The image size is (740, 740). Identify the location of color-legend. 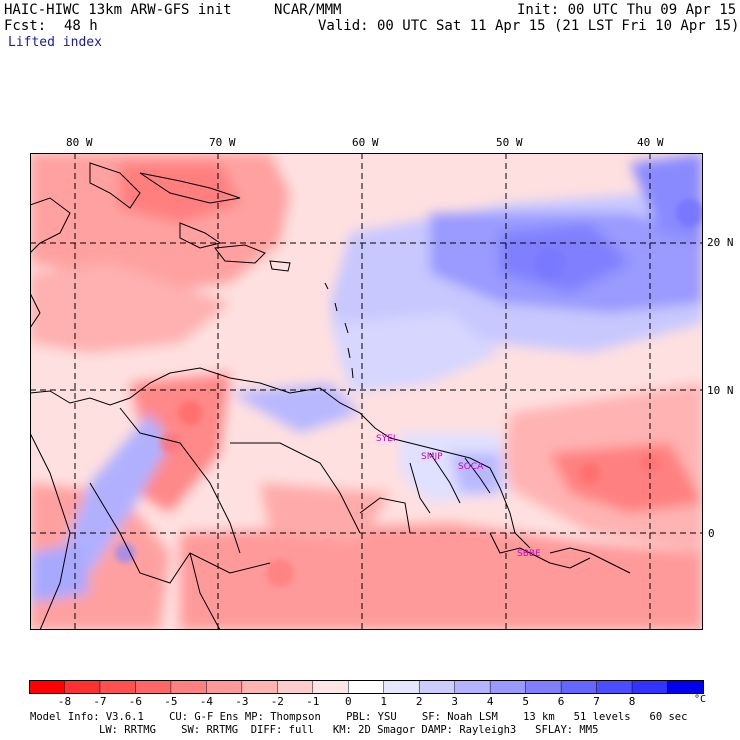
(366, 687).